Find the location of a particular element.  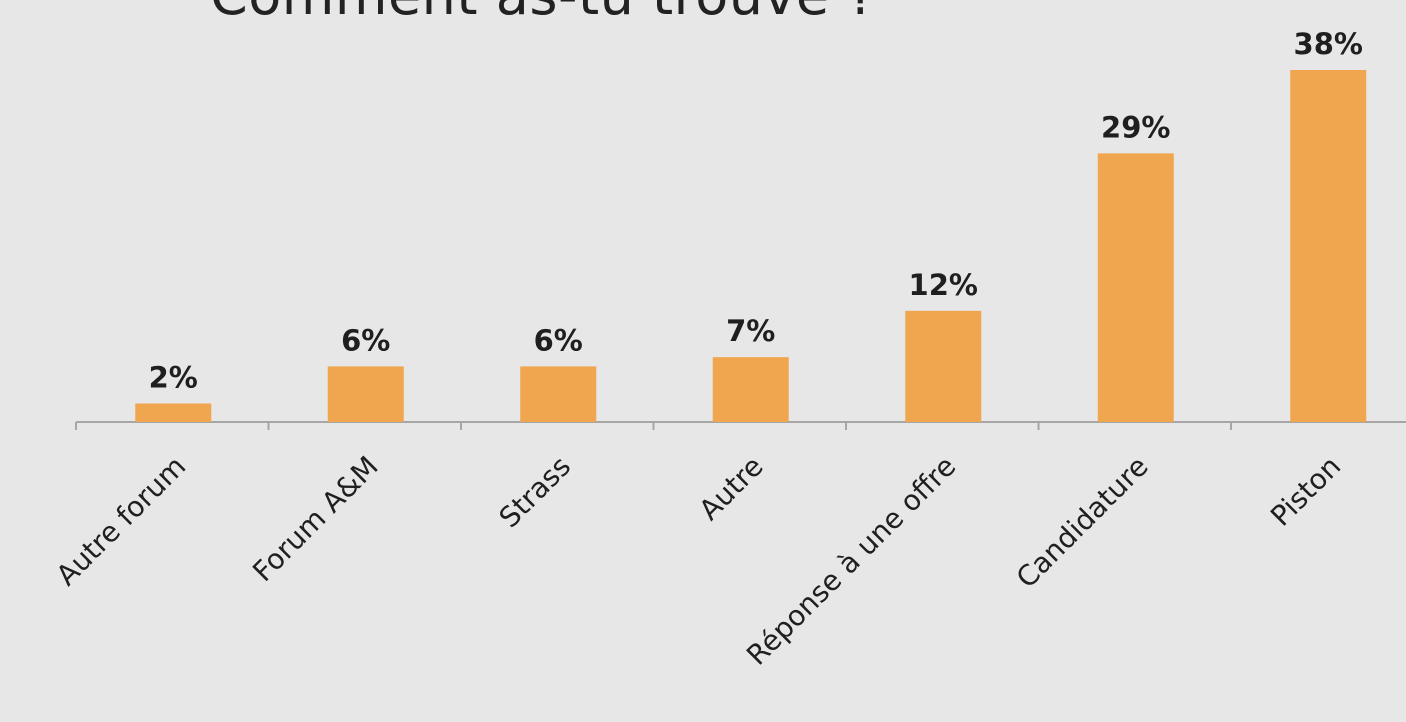

x-tick-label: Réponse à une offre is located at coordinates (851, 561).